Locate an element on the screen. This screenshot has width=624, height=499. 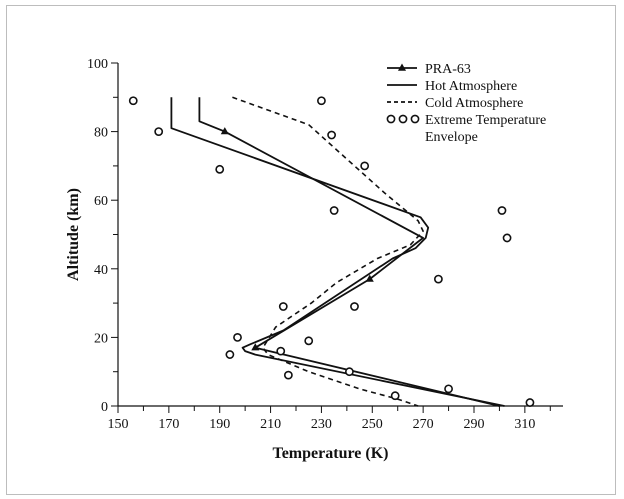
legend-item: PRA-63 is located at coordinates (429, 69).